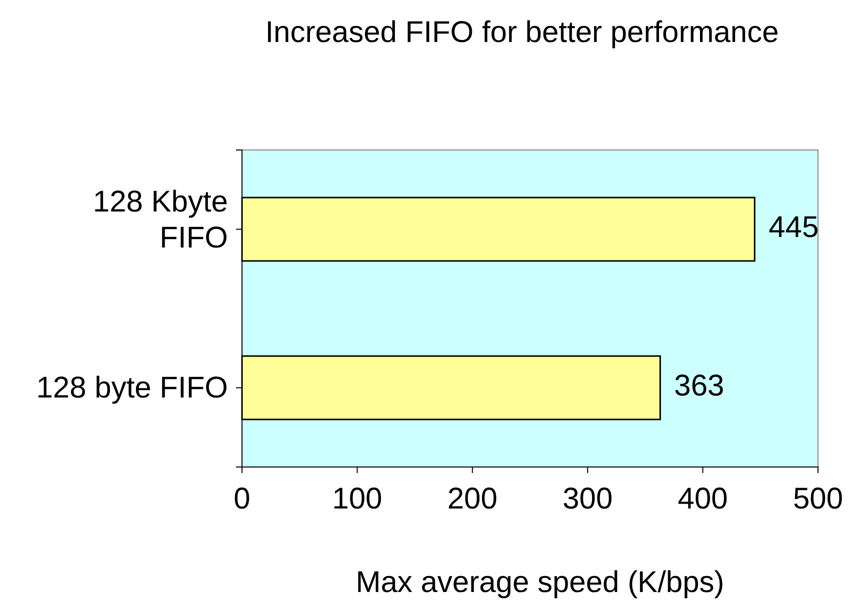 This screenshot has width=863, height=612. I want to click on x-tick-label: 200, so click(472, 499).